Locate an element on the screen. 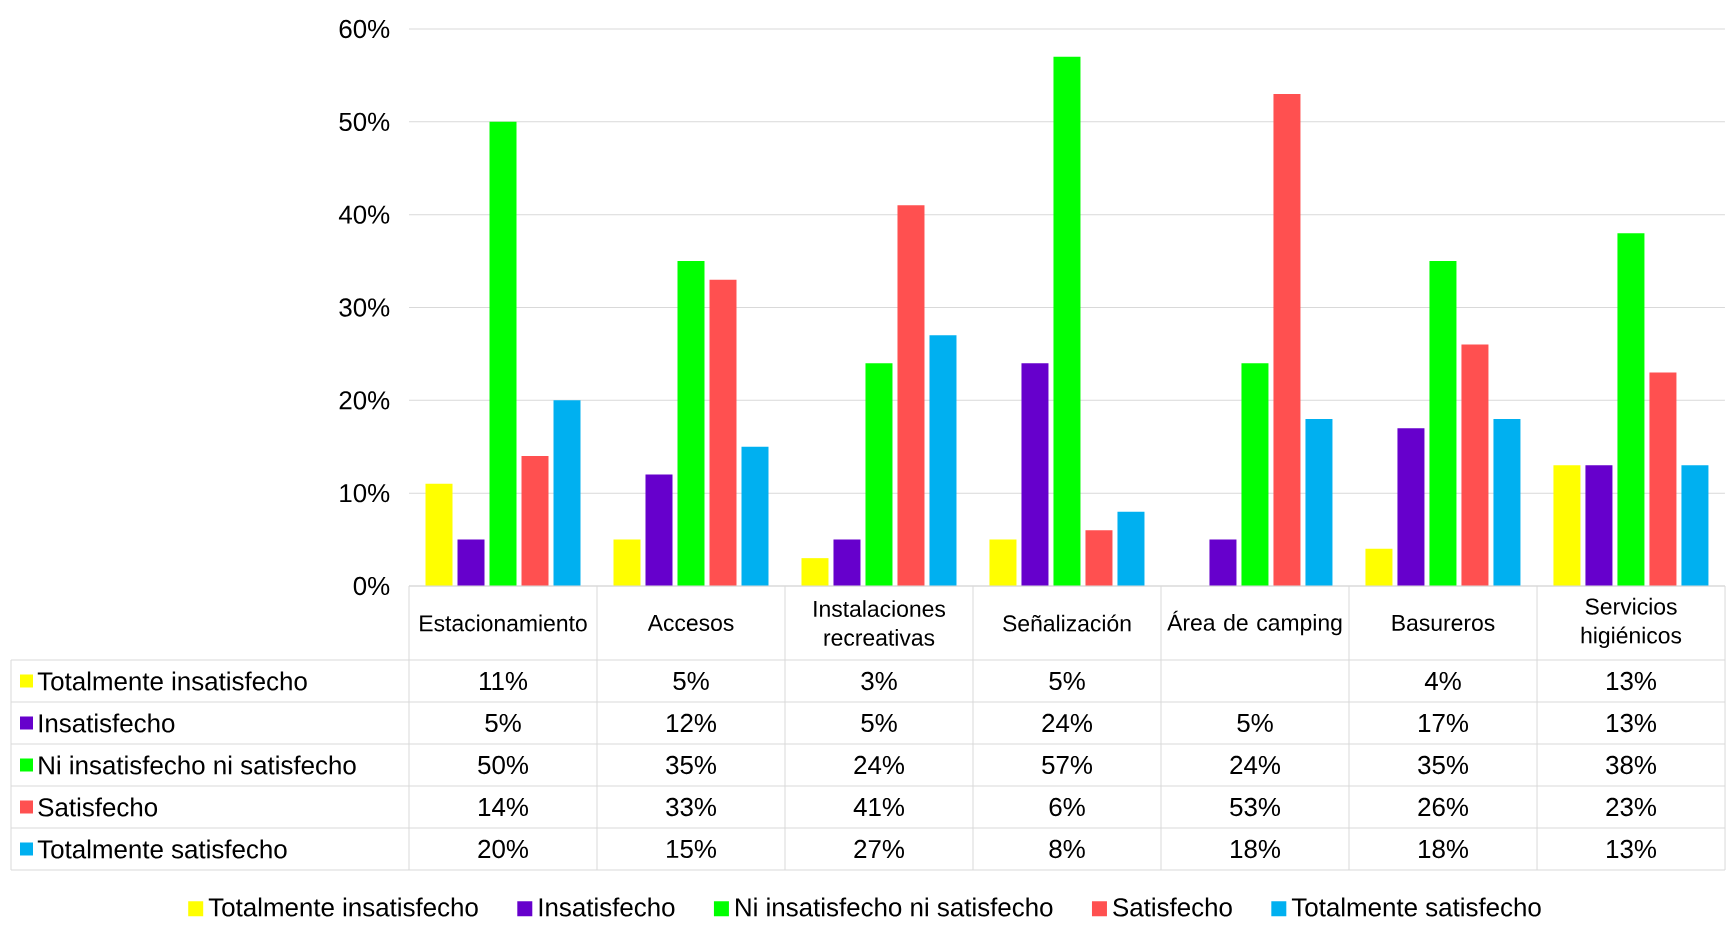 The width and height of the screenshot is (1726, 944). data-label: 41% is located at coordinates (878, 807).